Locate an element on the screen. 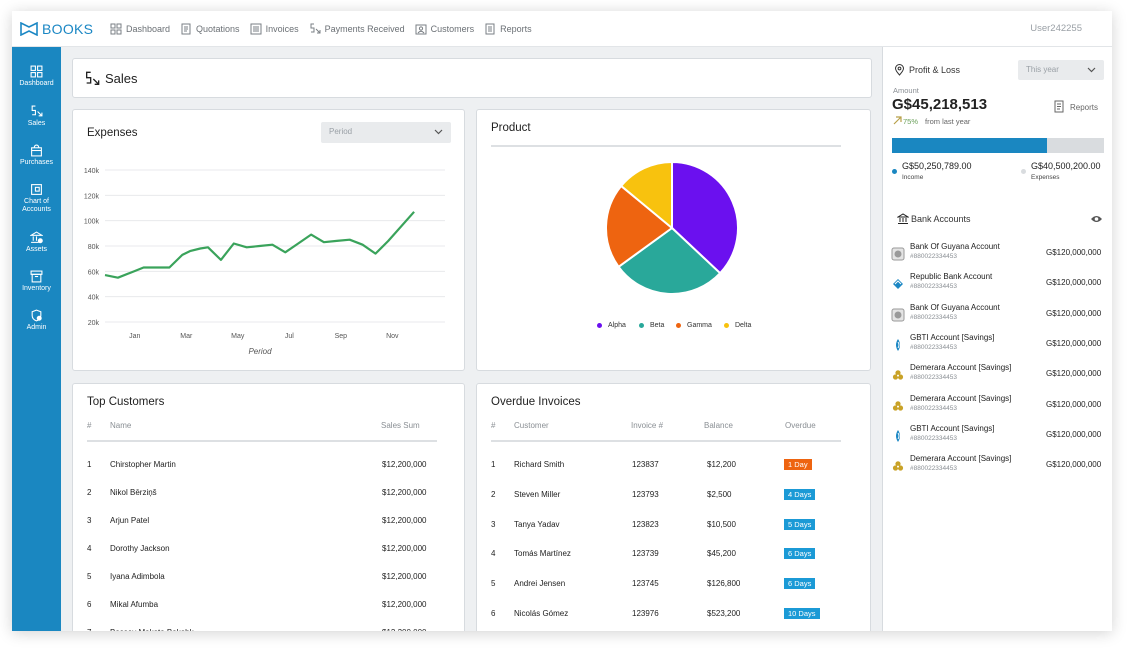  top-customers-title: Top Customers is located at coordinates (126, 402).